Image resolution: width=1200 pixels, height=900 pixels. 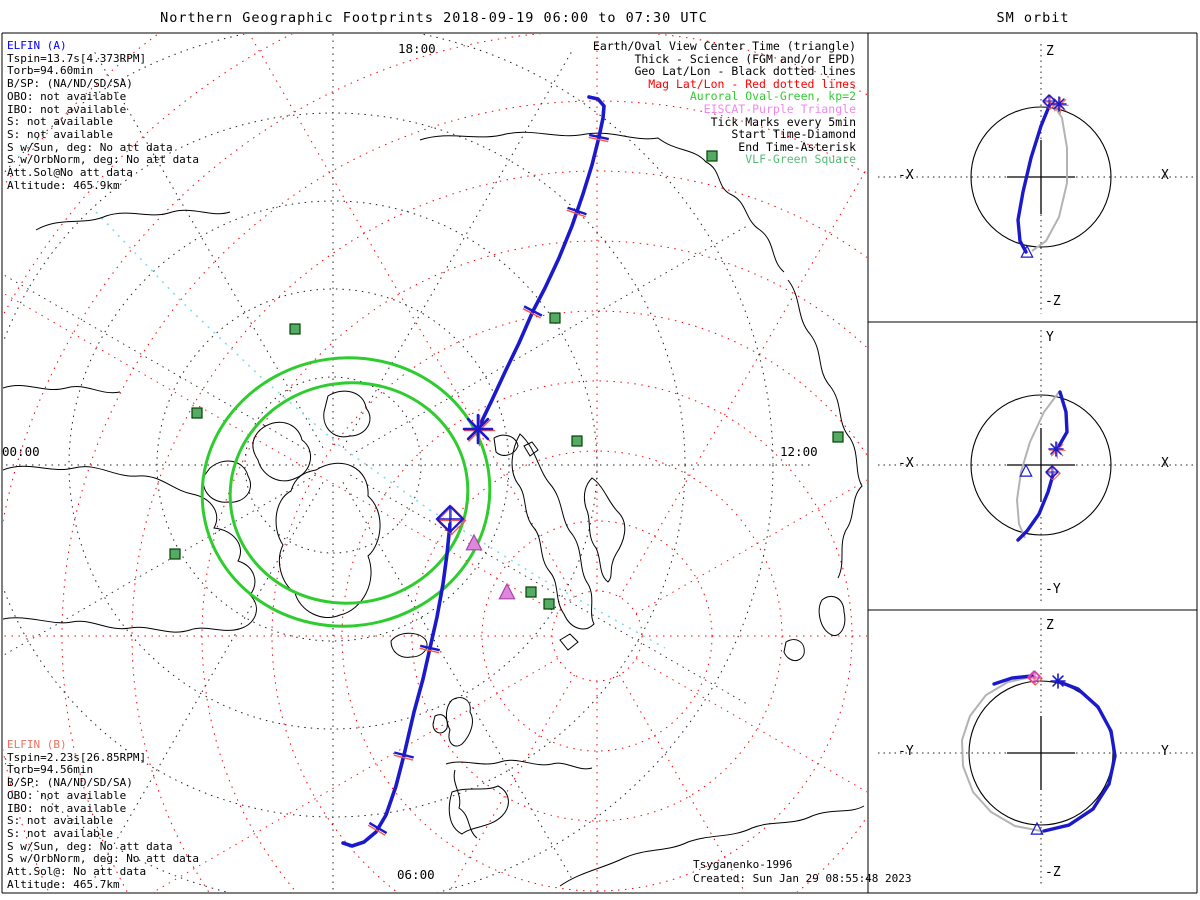 I want to click on map-time-label-06: 06:00, so click(x=416, y=874).